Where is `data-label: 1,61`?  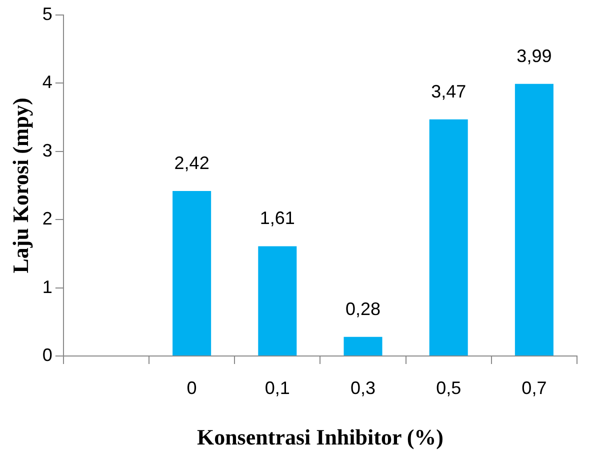 data-label: 1,61 is located at coordinates (277, 218).